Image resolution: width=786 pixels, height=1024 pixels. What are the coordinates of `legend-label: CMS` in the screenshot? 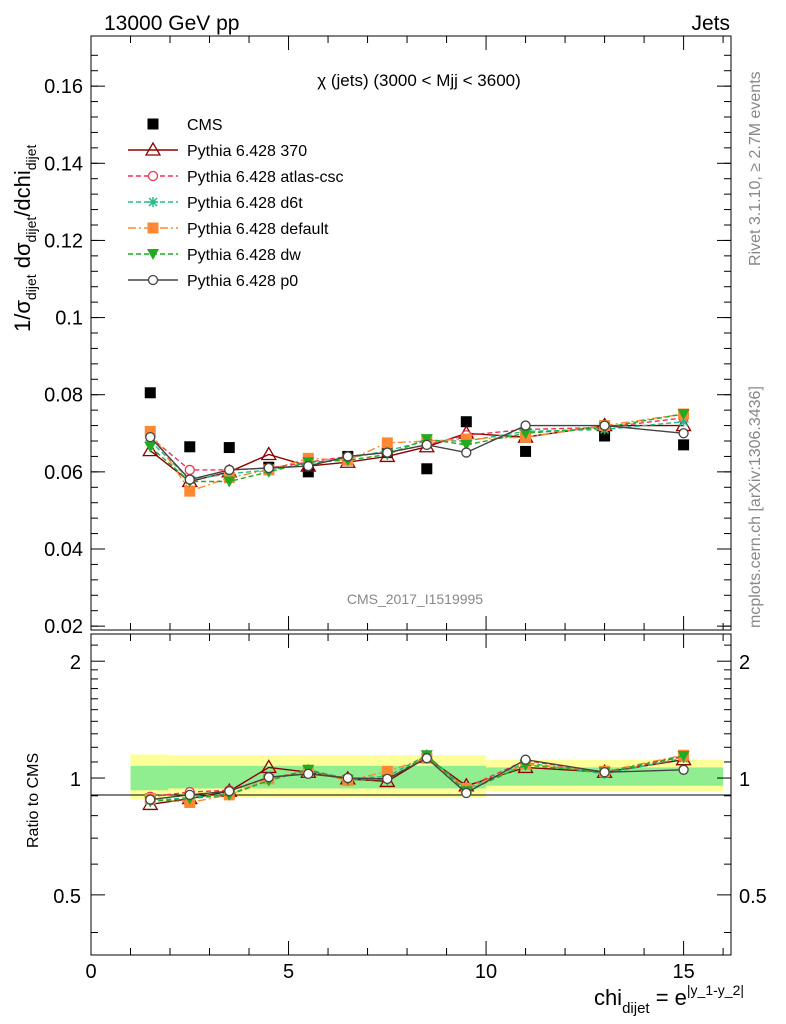 It's located at (205, 125).